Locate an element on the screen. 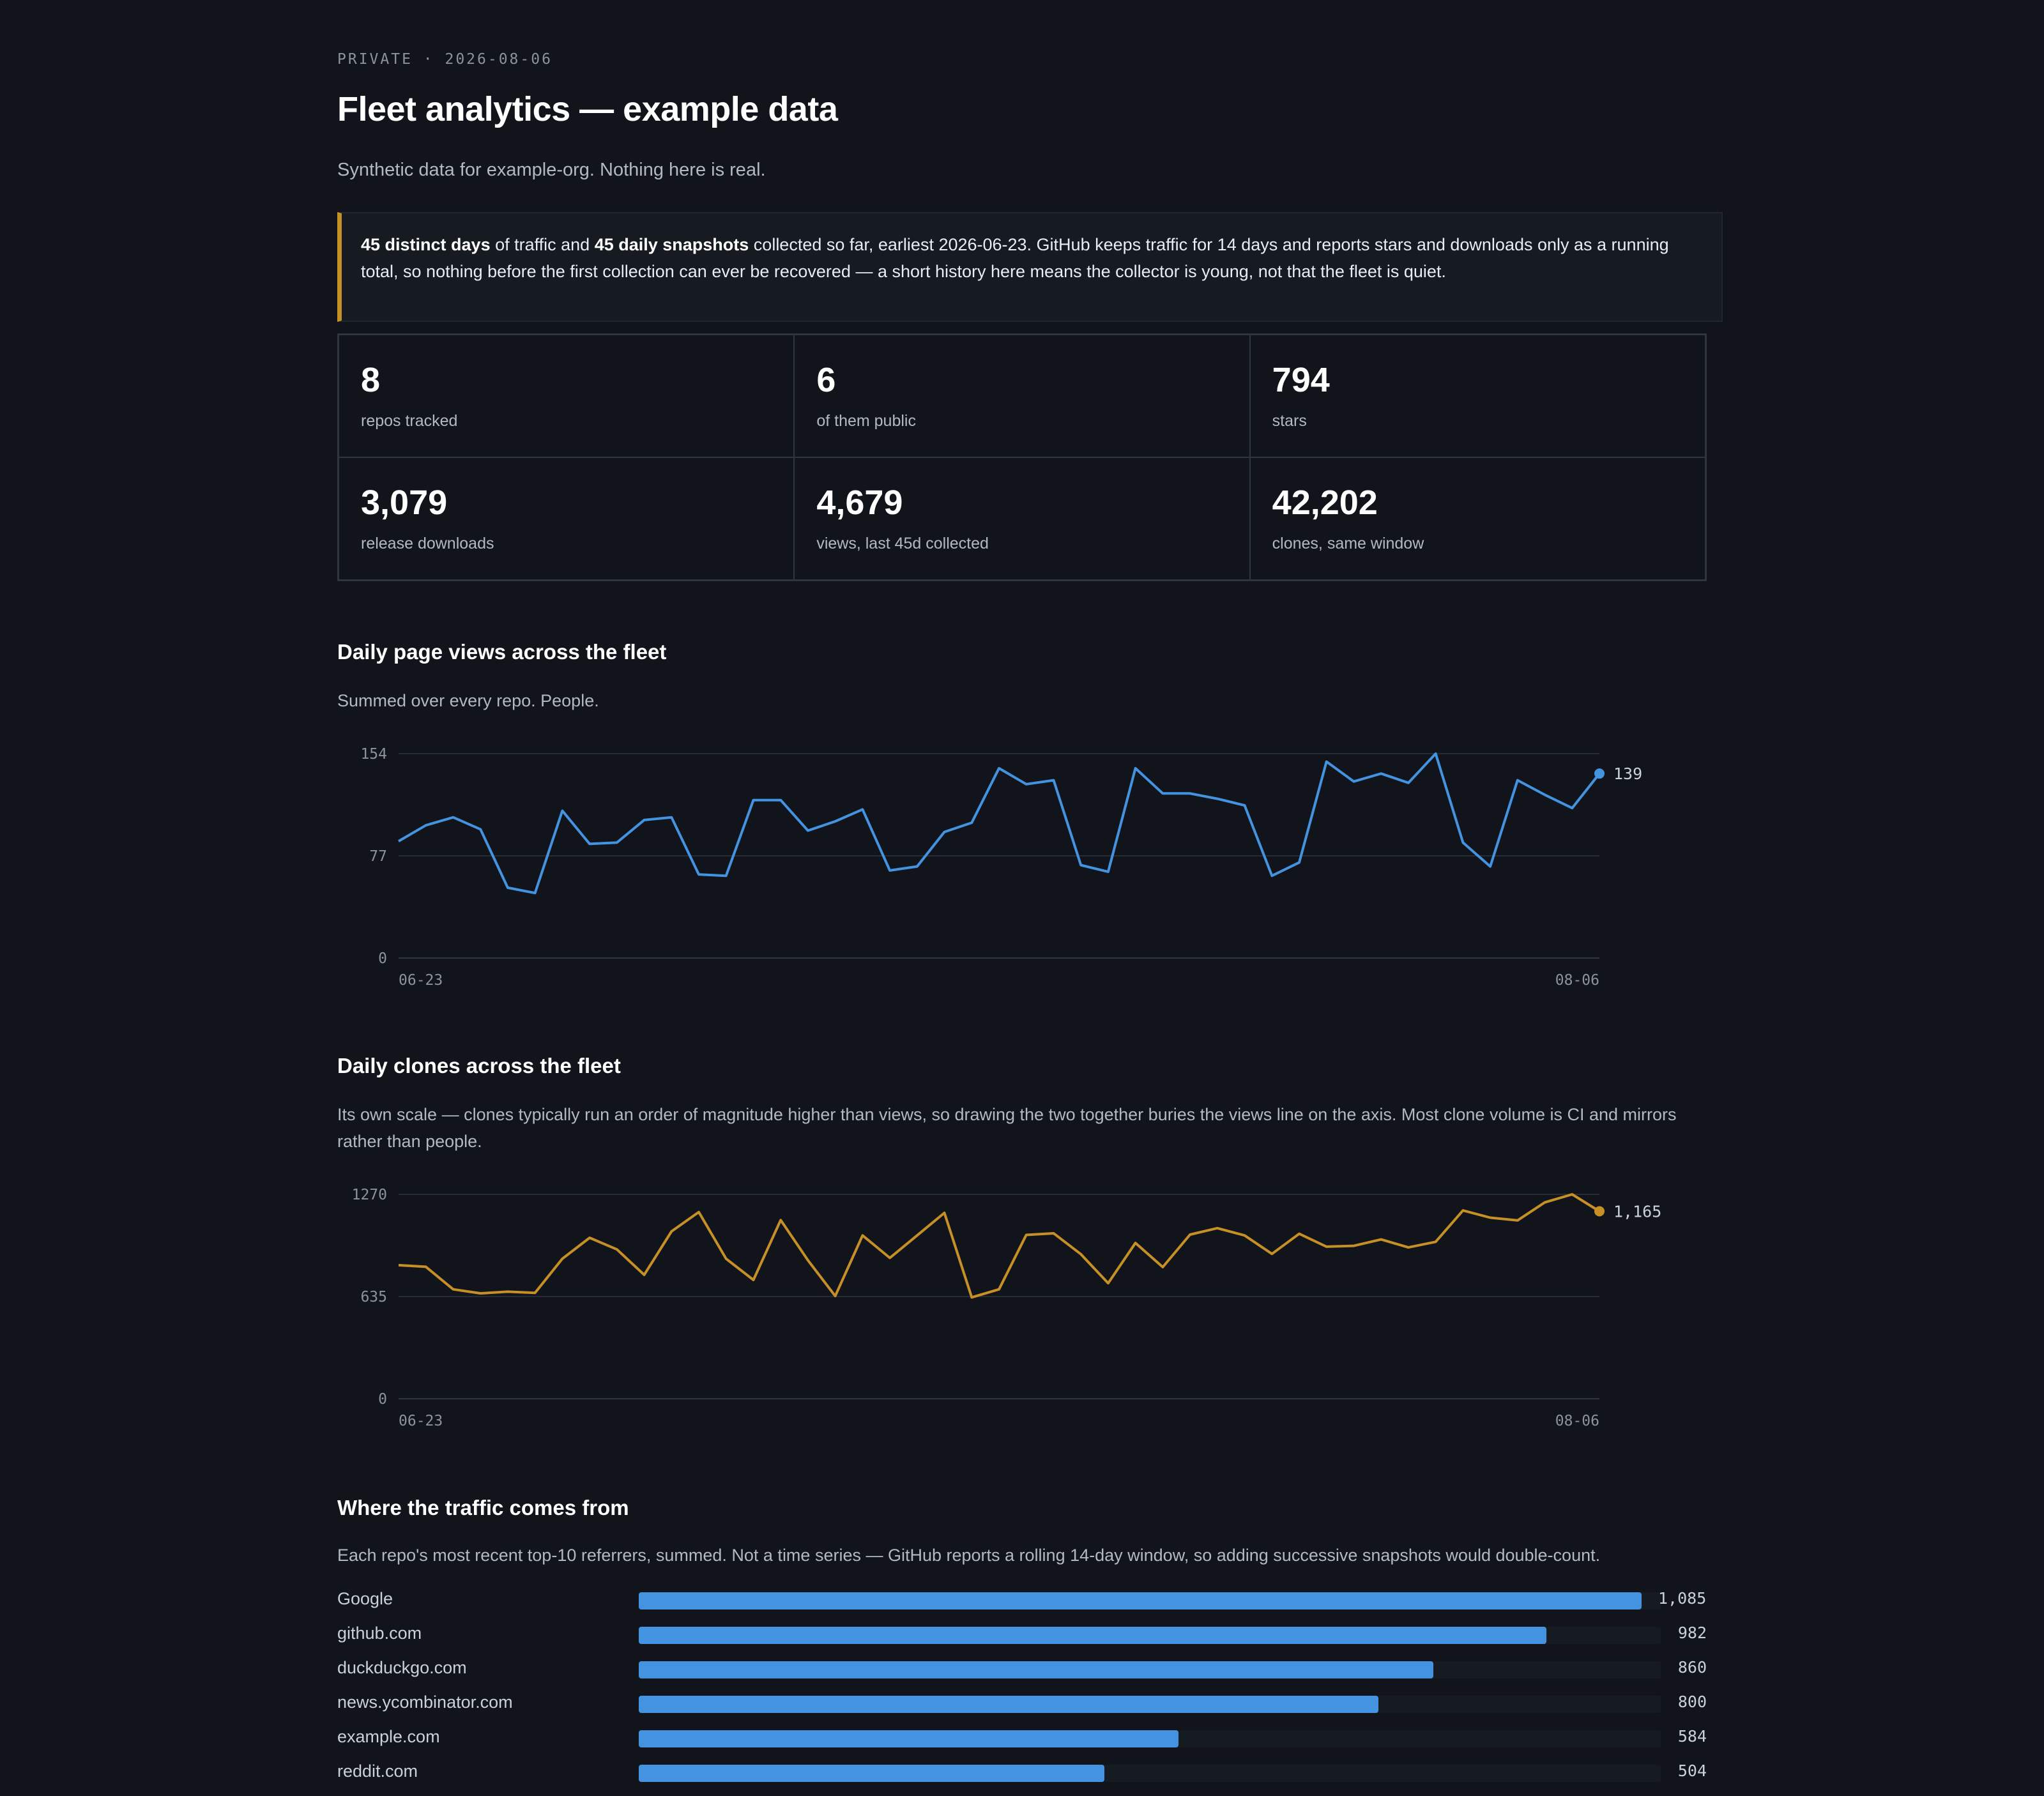  stat-value: 6 is located at coordinates (826, 380).